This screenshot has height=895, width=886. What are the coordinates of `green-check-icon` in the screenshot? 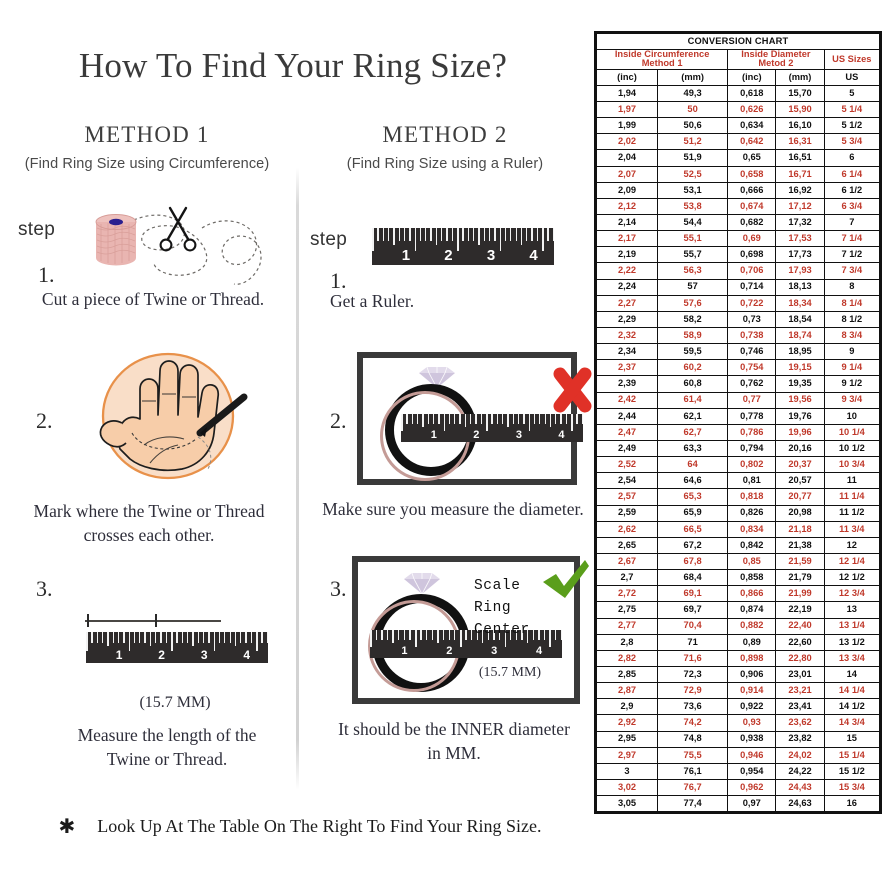 It's located at (566, 579).